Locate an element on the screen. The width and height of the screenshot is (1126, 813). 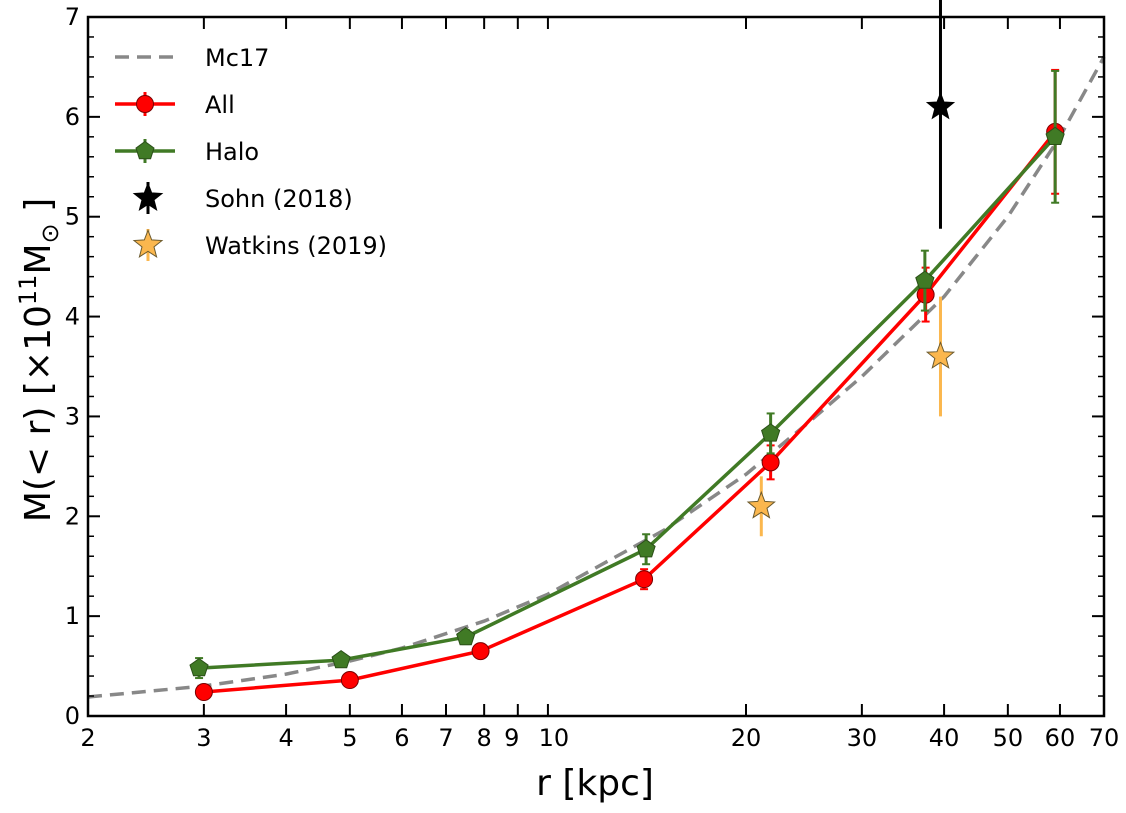
legend-label: All is located at coordinates (220, 105).